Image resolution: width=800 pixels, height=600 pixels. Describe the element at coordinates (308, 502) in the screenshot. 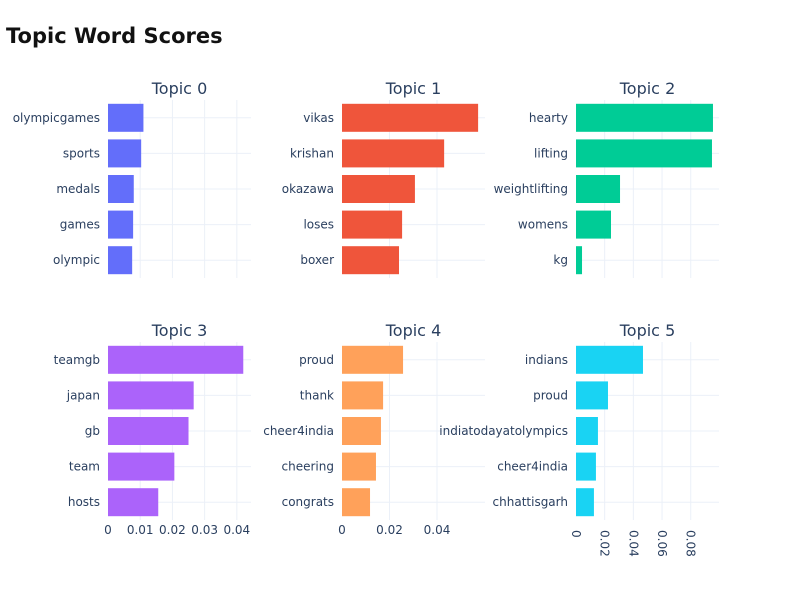

I see `word-label: congrats` at that location.